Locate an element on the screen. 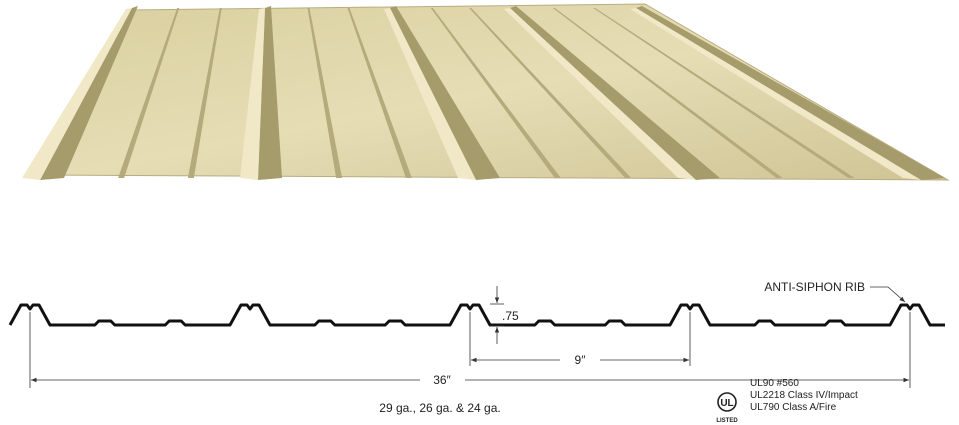 This screenshot has height=425, width=959. rib-label: ANTI-SIPHON RIB is located at coordinates (814, 287).